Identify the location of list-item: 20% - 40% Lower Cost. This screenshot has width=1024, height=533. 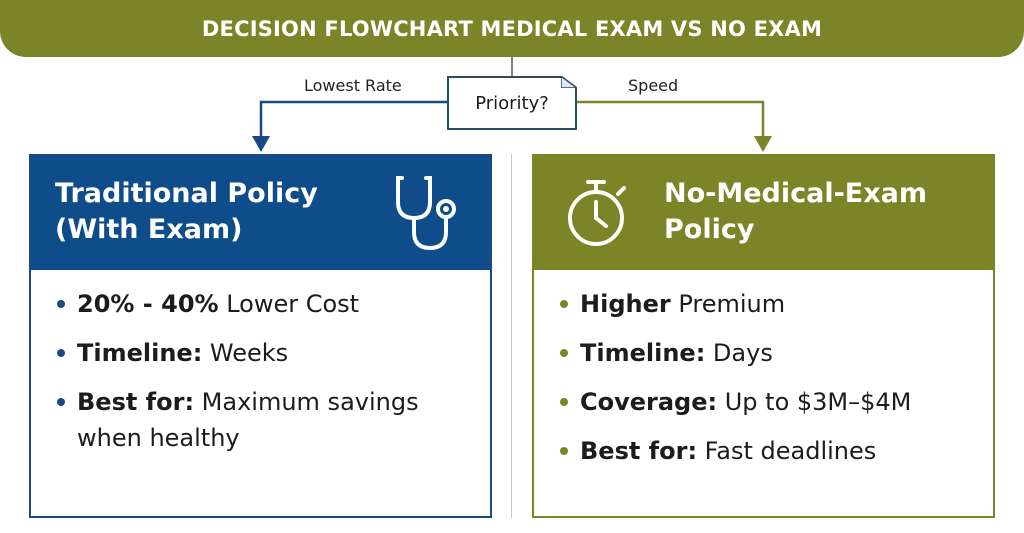
(263, 304).